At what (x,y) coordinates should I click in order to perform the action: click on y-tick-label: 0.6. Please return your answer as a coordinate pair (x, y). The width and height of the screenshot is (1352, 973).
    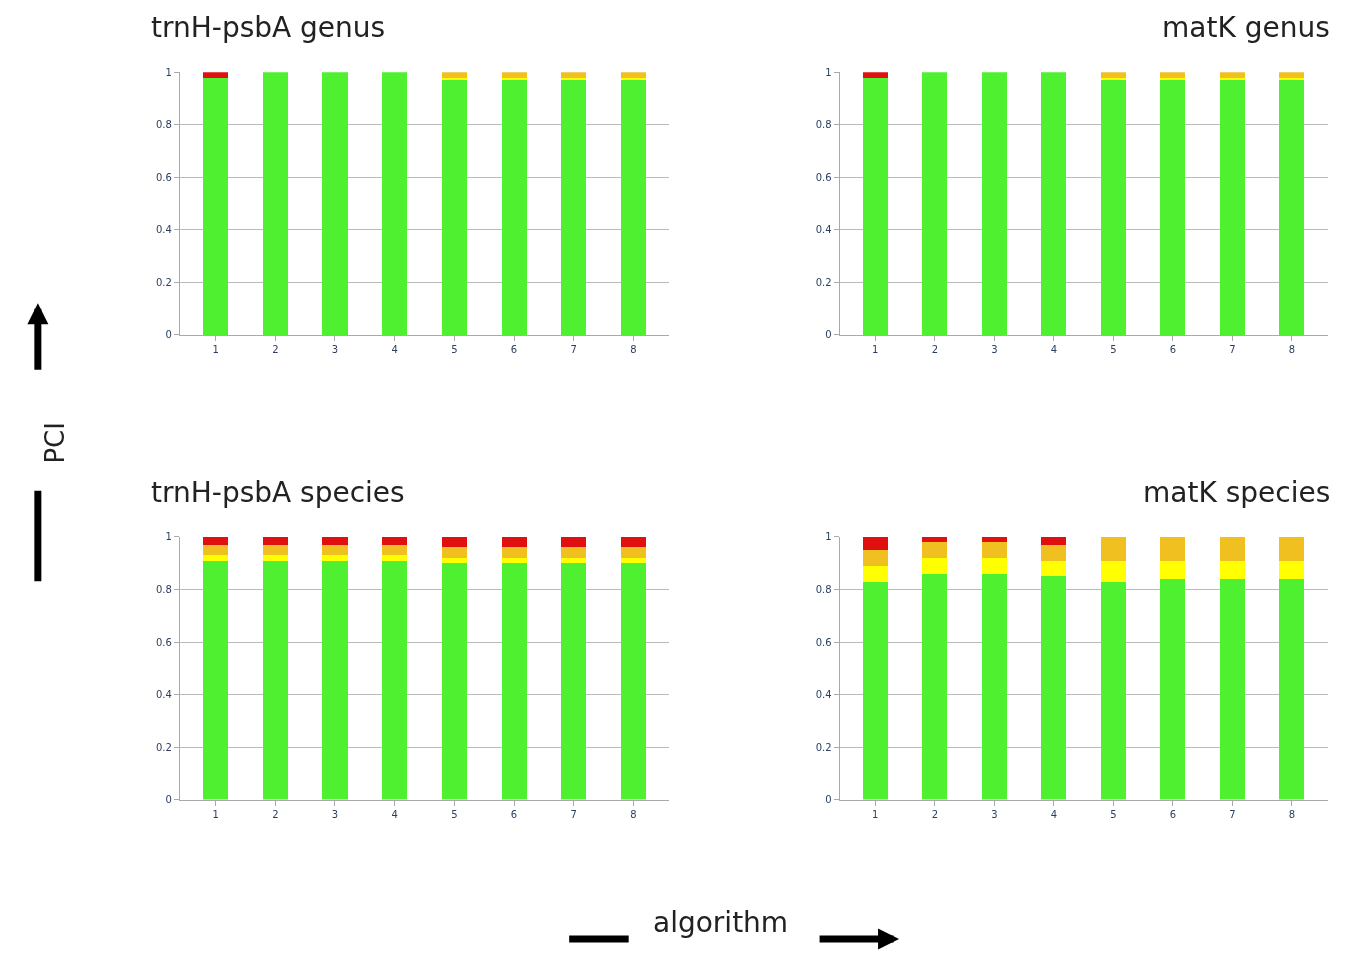
    Looking at the image, I should click on (163, 177).